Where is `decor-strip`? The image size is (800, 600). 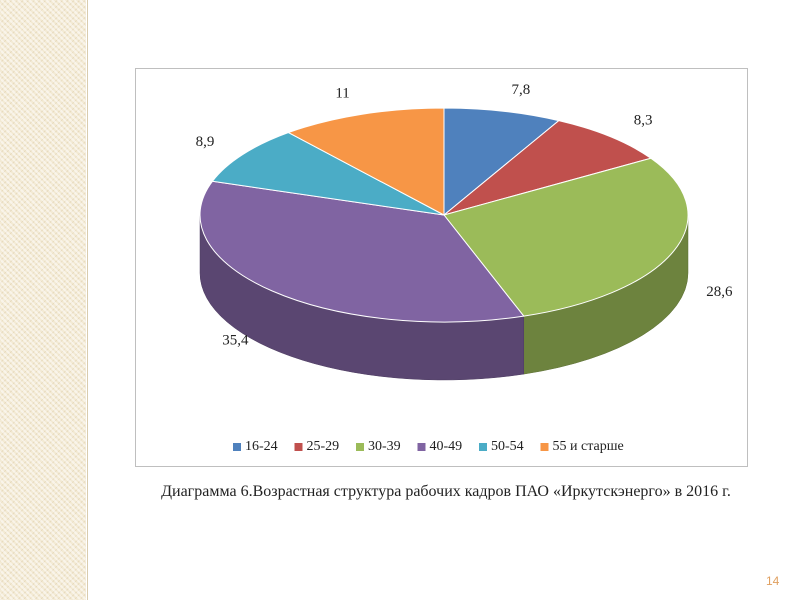 decor-strip is located at coordinates (43, 300).